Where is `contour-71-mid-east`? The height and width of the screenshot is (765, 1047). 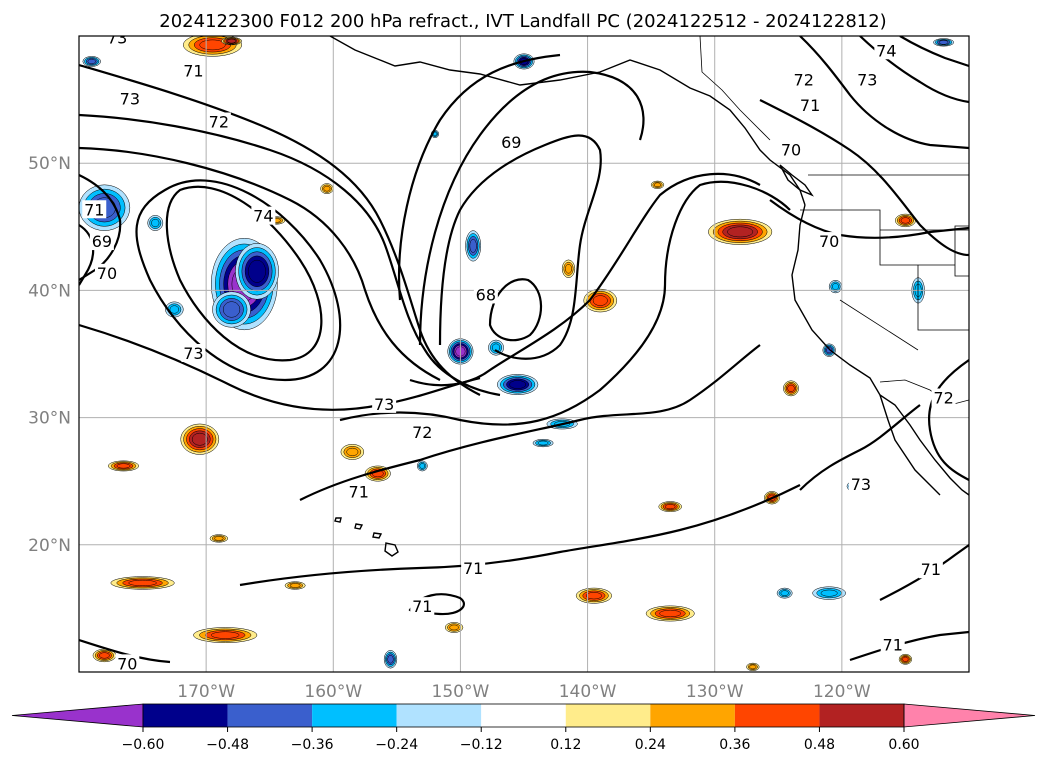 contour-71-mid-east is located at coordinates (565, 303).